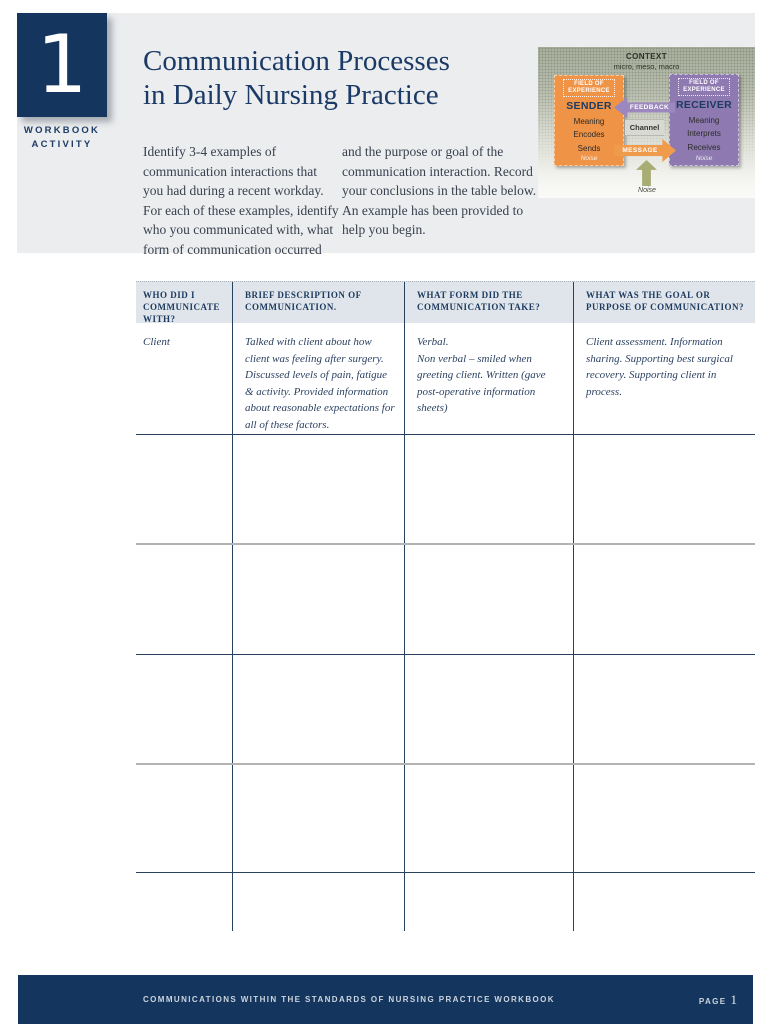  I want to click on example-cell-who: Client, so click(156, 342).